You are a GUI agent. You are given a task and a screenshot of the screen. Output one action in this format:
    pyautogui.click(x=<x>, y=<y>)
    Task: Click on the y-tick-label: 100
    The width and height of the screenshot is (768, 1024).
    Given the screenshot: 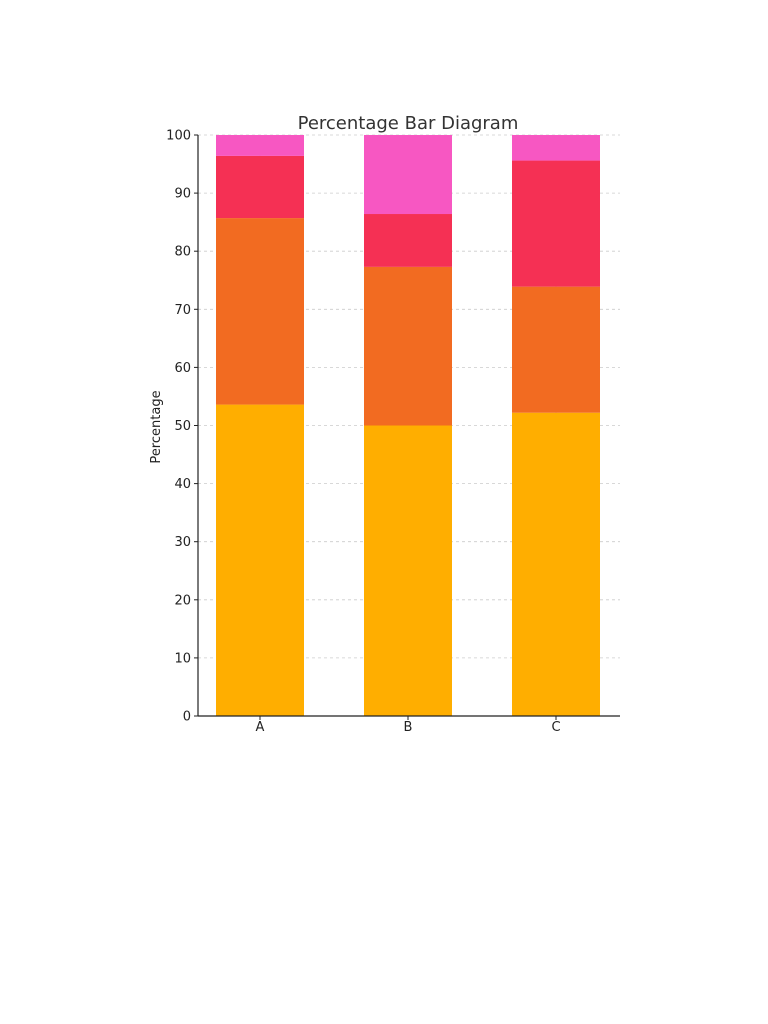 What is the action you would take?
    pyautogui.click(x=178, y=136)
    